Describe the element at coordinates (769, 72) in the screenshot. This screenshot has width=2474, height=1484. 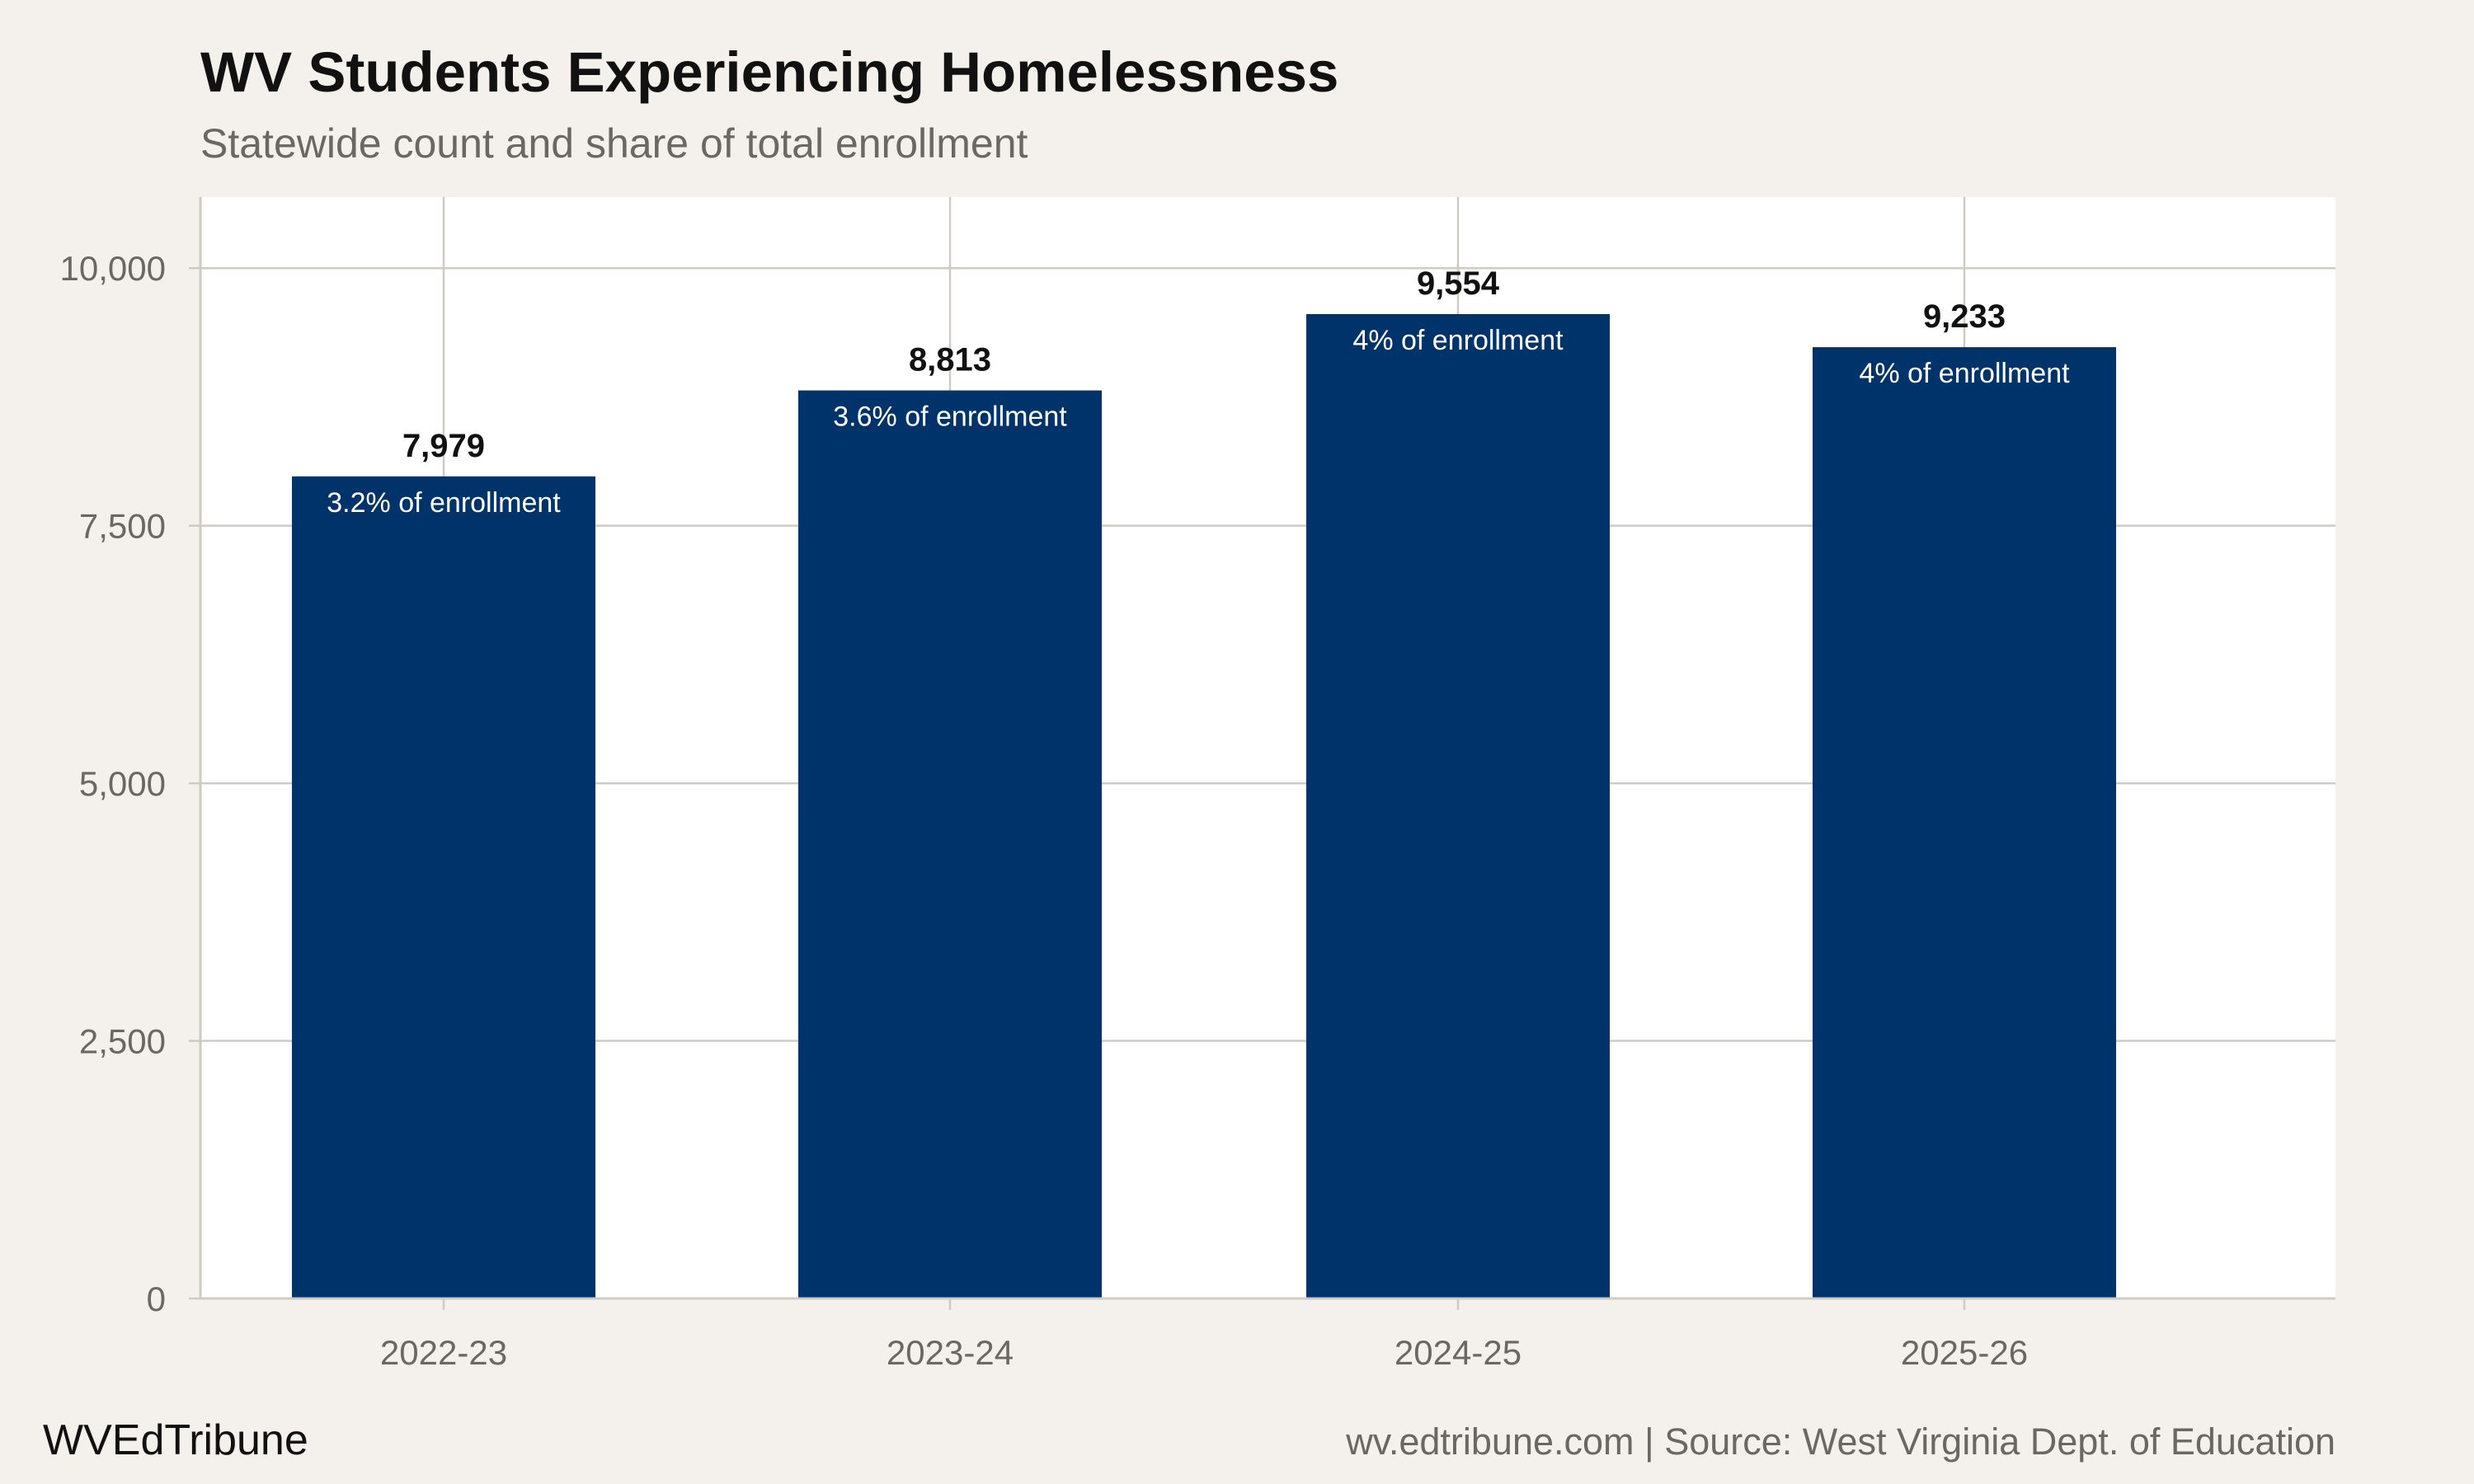
I see `chart-title: WV Students Experiencing Homelessness` at that location.